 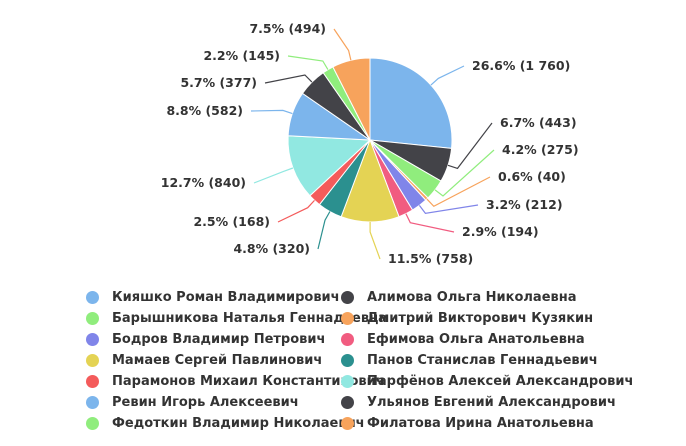 What do you see at coordinates (538, 122) in the screenshot?
I see `data-label: 6.7% (443)` at bounding box center [538, 122].